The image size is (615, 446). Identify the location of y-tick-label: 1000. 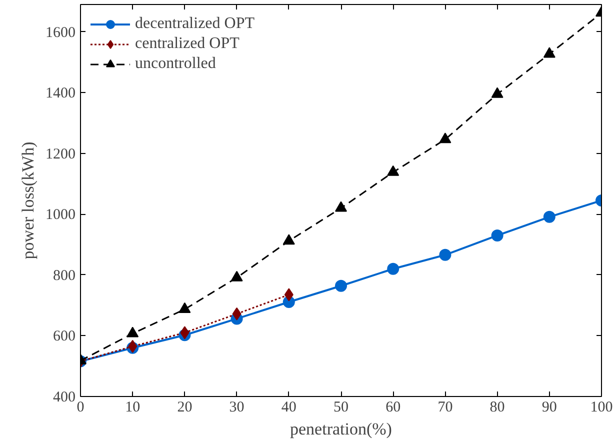
(61, 215).